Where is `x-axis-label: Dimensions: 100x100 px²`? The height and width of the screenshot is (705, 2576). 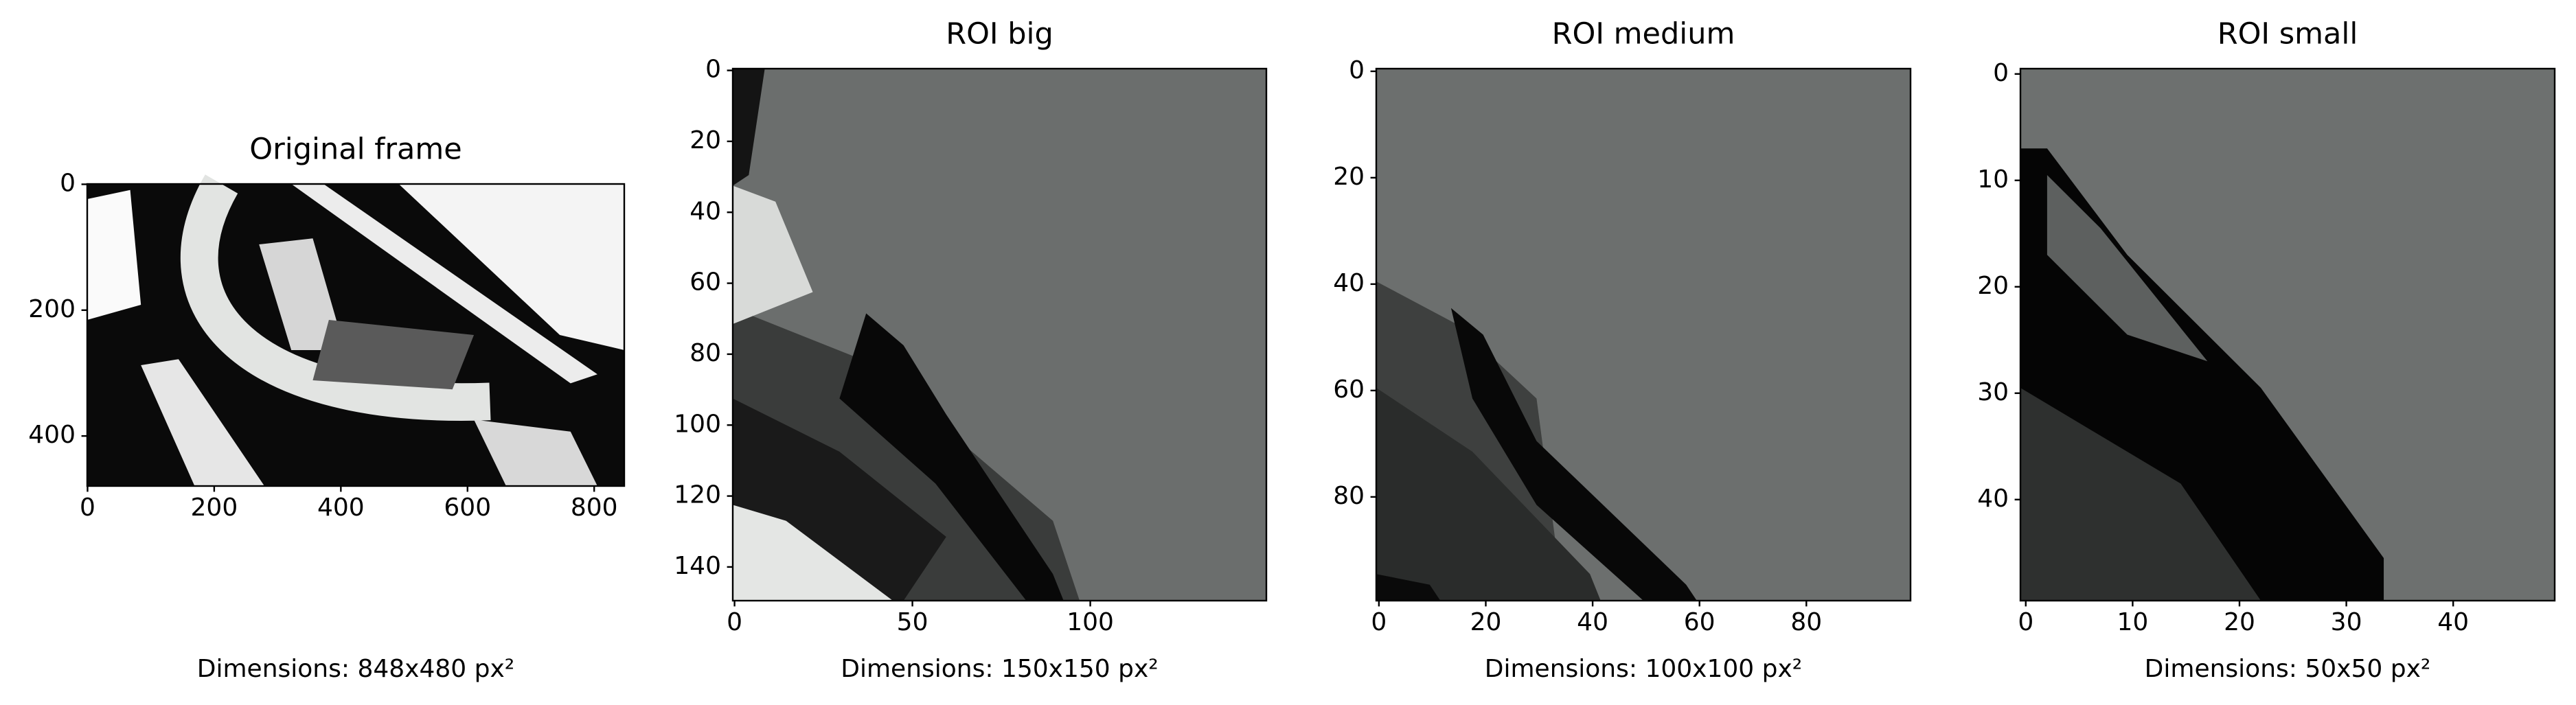 x-axis-label: Dimensions: 100x100 px² is located at coordinates (1643, 669).